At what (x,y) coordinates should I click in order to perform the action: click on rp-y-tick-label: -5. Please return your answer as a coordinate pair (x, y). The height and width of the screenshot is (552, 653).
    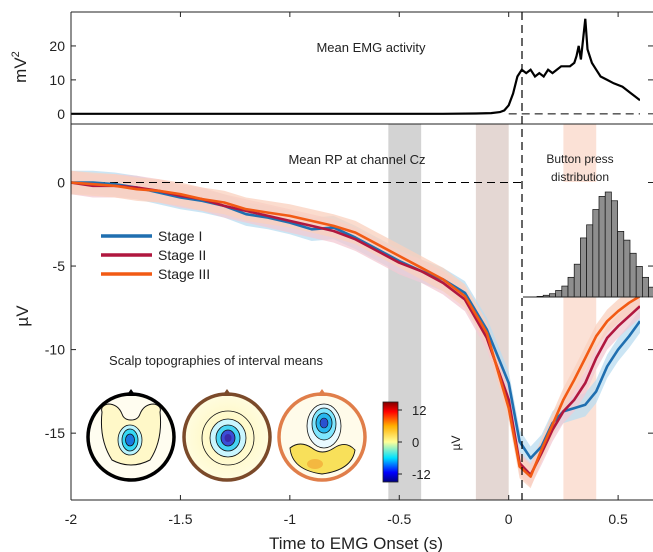
    Looking at the image, I should click on (59, 266).